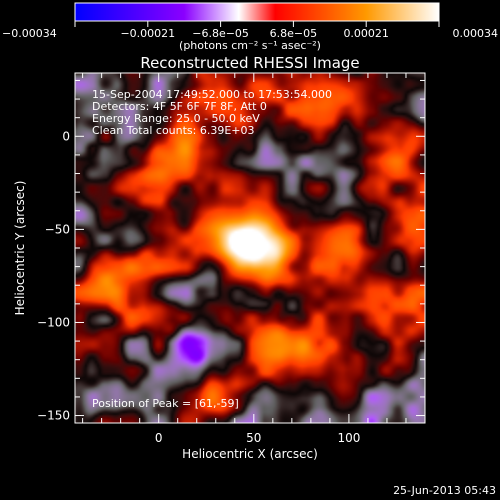 The image size is (500, 500). Describe the element at coordinates (257, 24) in the screenshot. I see `colorbar-ticks` at that location.